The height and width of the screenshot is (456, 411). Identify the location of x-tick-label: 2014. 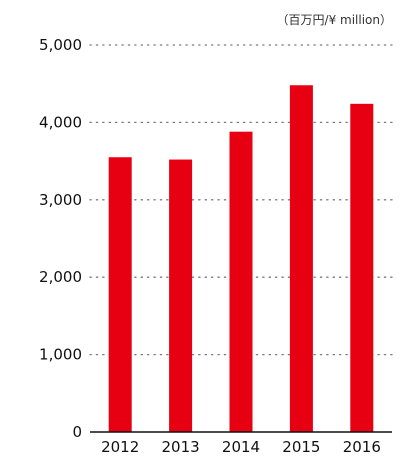
(241, 447).